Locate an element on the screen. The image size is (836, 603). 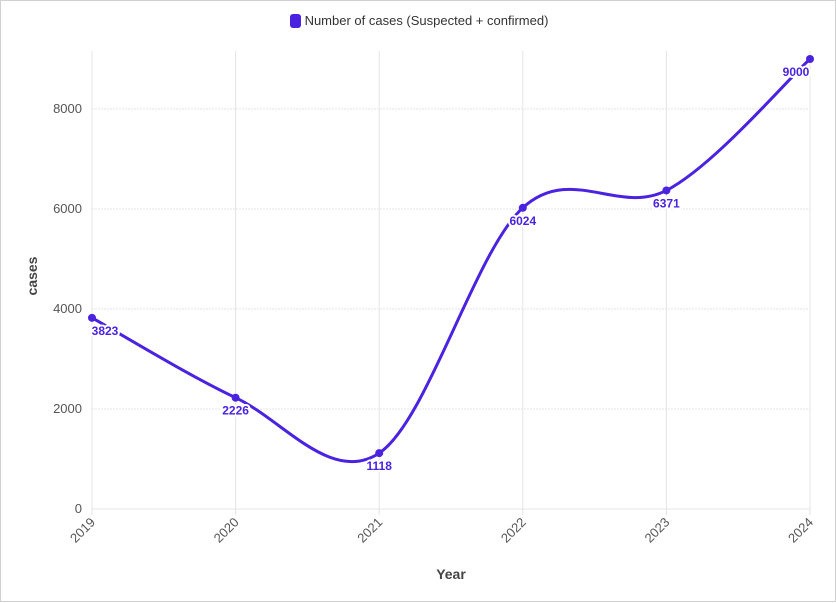
y-tick-label: 4000 is located at coordinates (67, 308).